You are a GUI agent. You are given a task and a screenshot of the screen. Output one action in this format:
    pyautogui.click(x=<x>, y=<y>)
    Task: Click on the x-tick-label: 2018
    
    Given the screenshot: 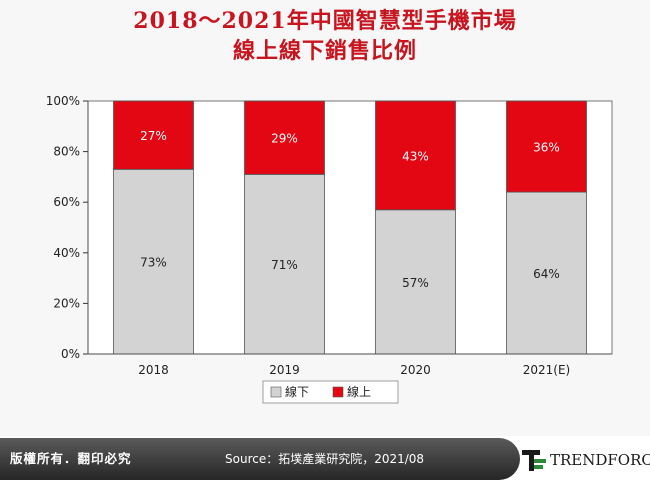 What is the action you would take?
    pyautogui.click(x=153, y=370)
    